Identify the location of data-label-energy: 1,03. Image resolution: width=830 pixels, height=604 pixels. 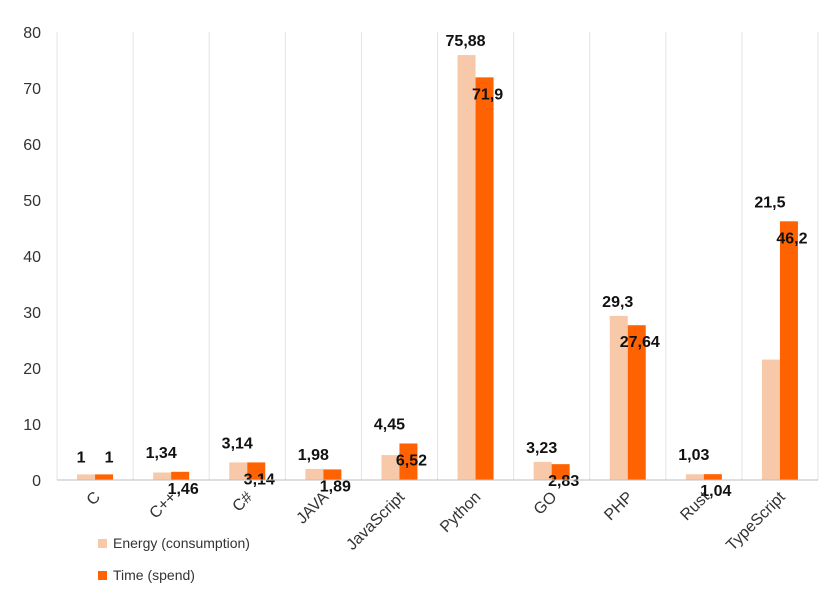
(693, 455).